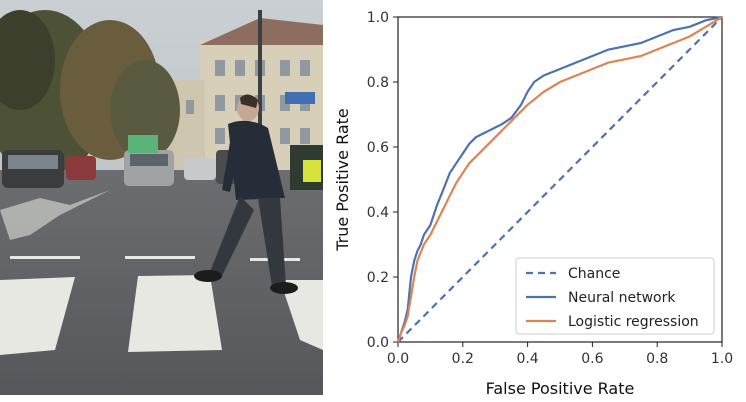 The image size is (746, 402). I want to click on x-tick-label: 0.8, so click(657, 359).